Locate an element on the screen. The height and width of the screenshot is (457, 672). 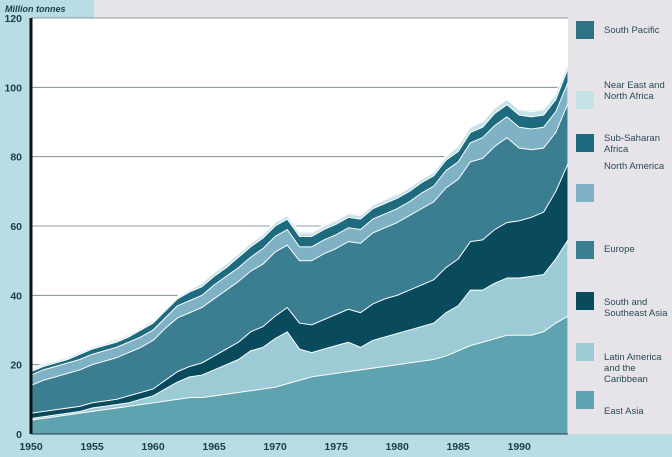
legend-label: Sub-Saharan Africa is located at coordinates (632, 144).